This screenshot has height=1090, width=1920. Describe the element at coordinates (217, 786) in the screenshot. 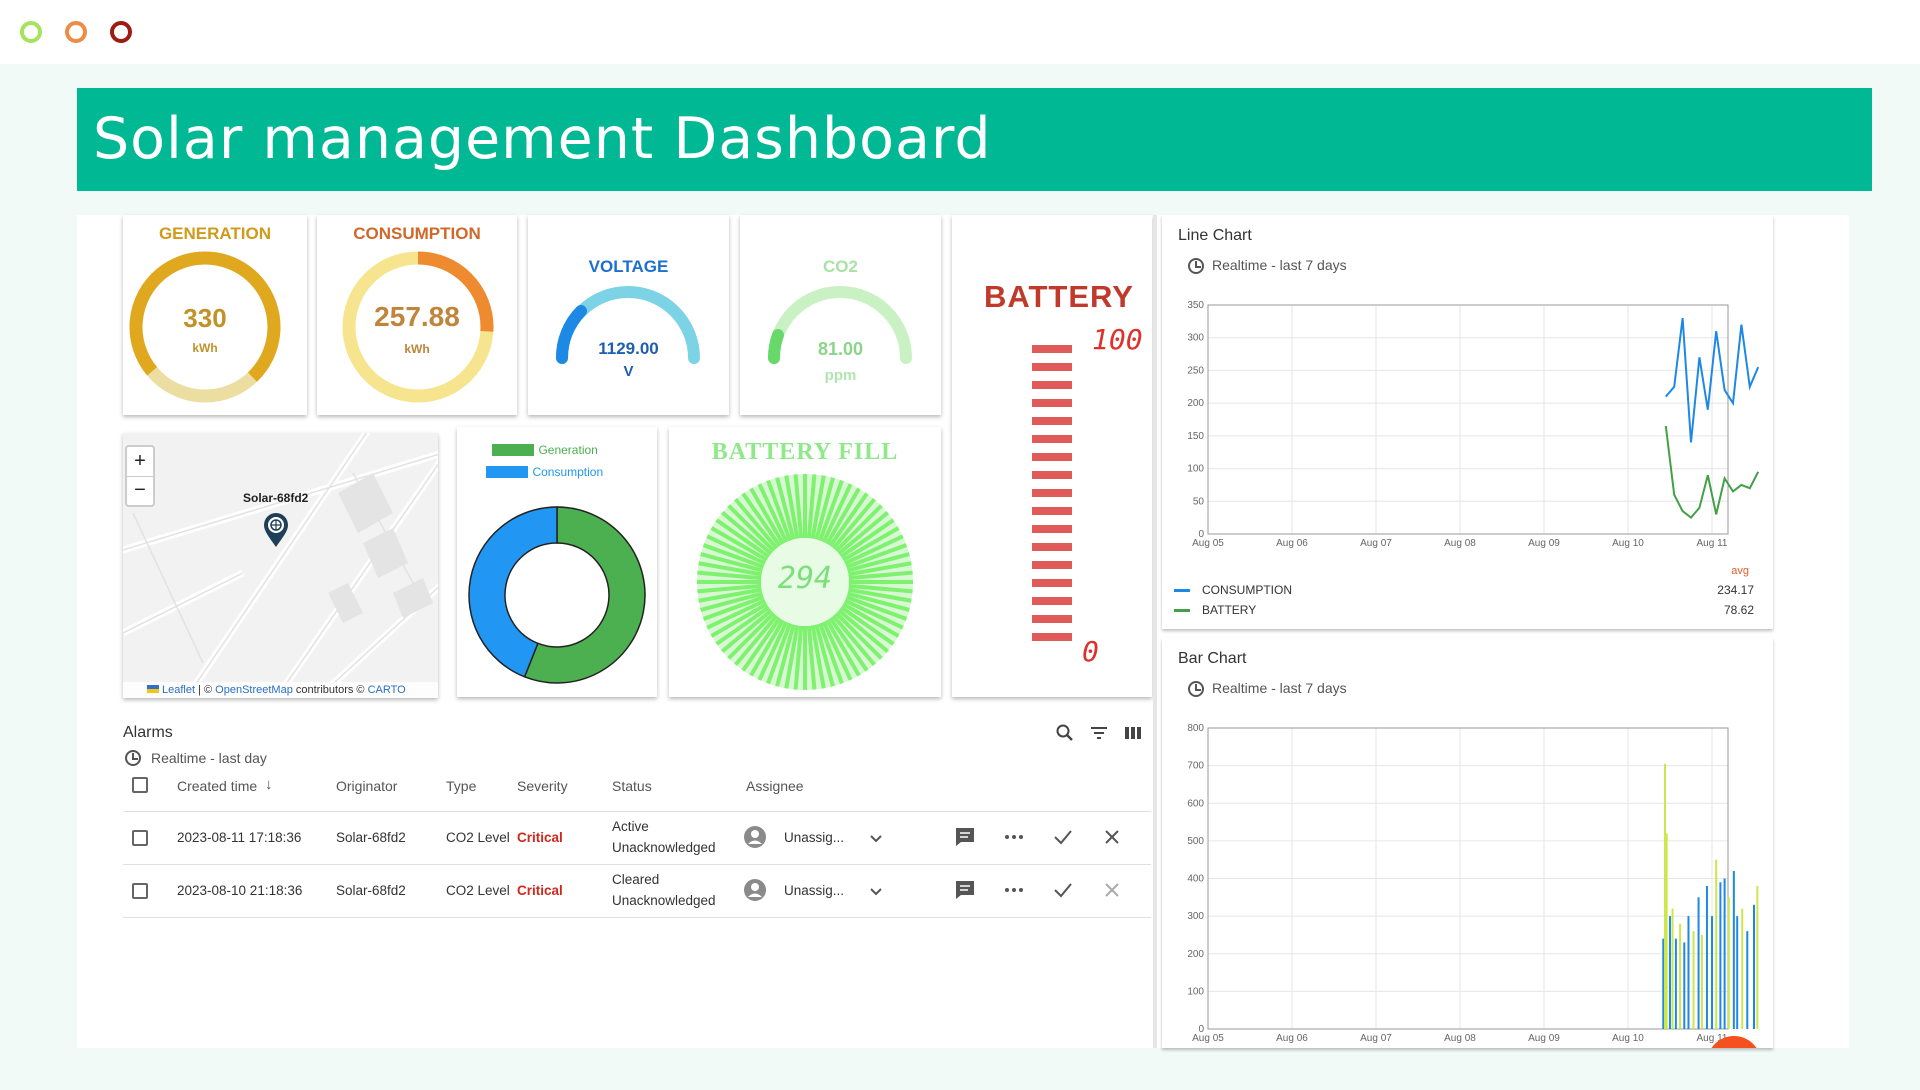

I see `column-created-time: Created time` at that location.